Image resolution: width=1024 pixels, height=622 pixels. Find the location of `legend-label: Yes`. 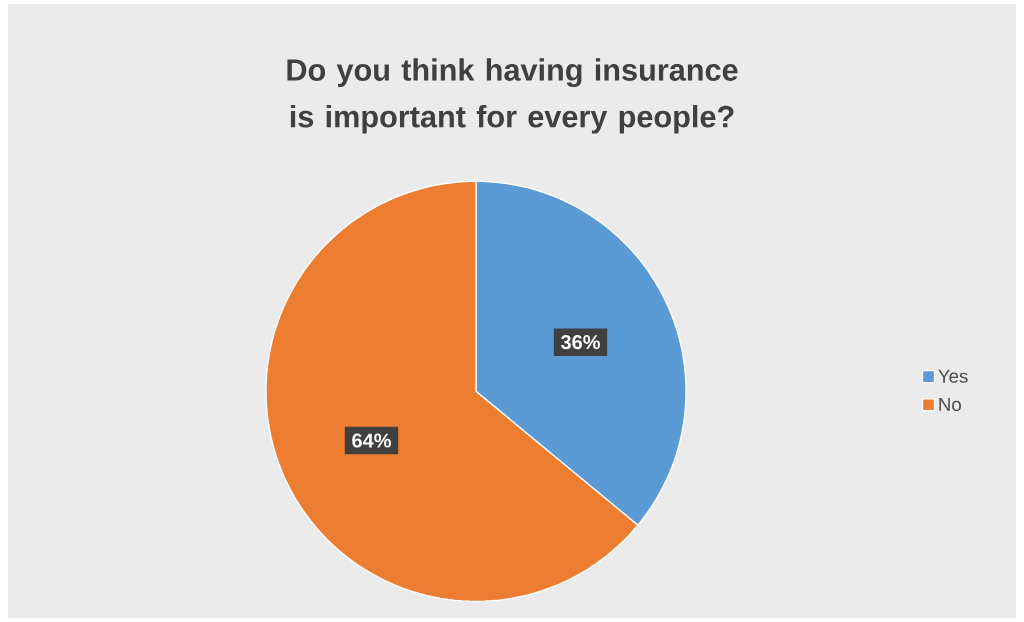

legend-label: Yes is located at coordinates (953, 376).